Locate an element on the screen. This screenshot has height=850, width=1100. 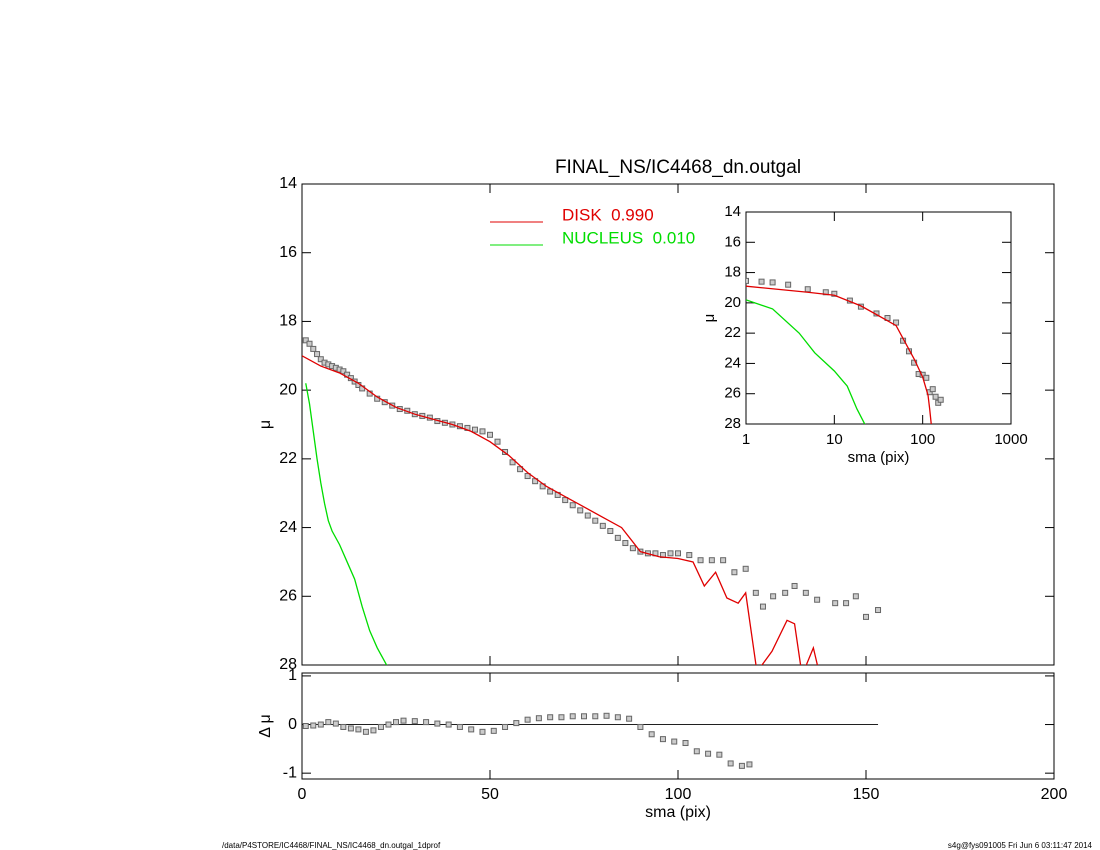
y-tick-label: 24 is located at coordinates (288, 527).